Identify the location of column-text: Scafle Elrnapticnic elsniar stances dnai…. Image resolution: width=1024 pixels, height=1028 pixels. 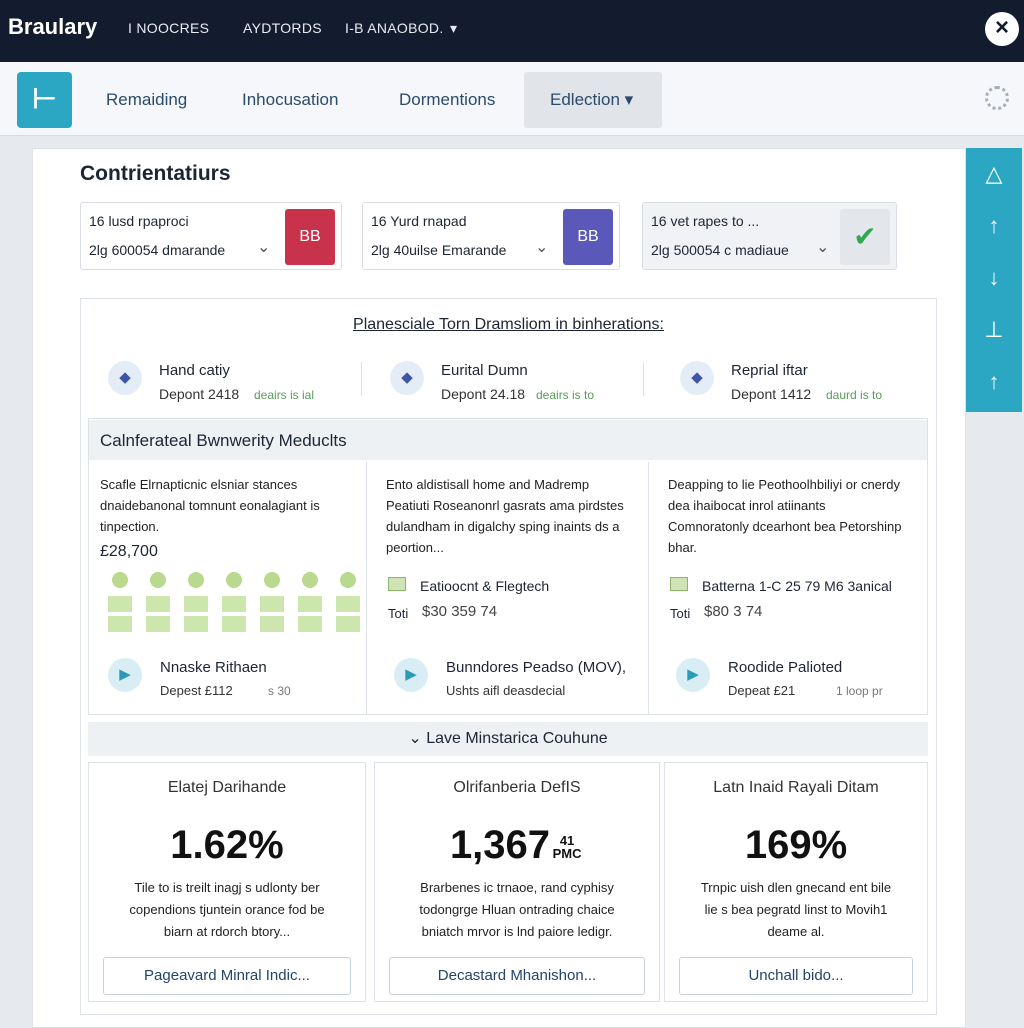
(210, 505).